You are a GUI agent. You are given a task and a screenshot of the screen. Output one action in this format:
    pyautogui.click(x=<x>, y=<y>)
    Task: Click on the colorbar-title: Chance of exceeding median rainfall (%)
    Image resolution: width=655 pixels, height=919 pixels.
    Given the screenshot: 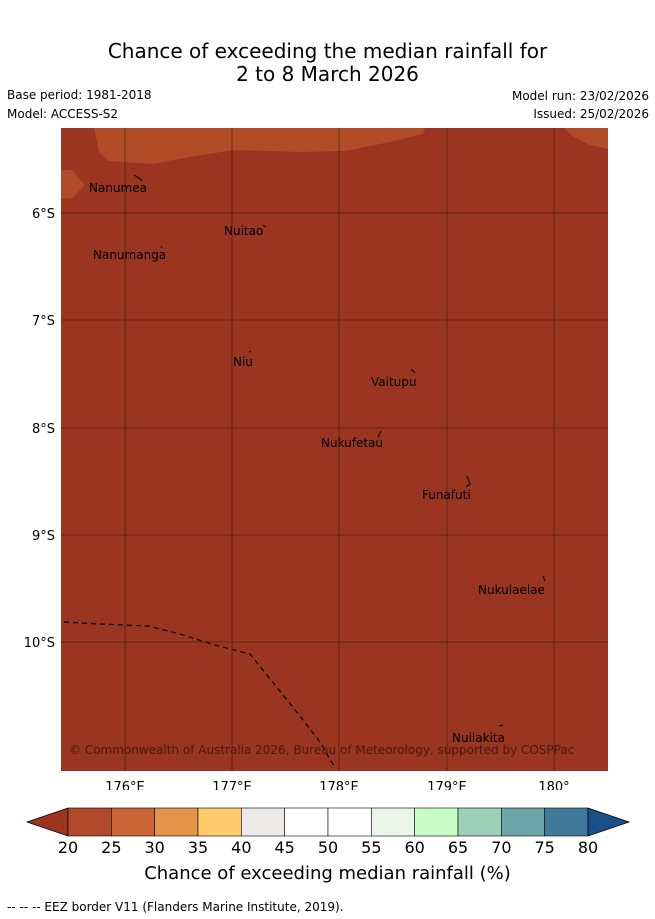 What is the action you would take?
    pyautogui.click(x=327, y=873)
    